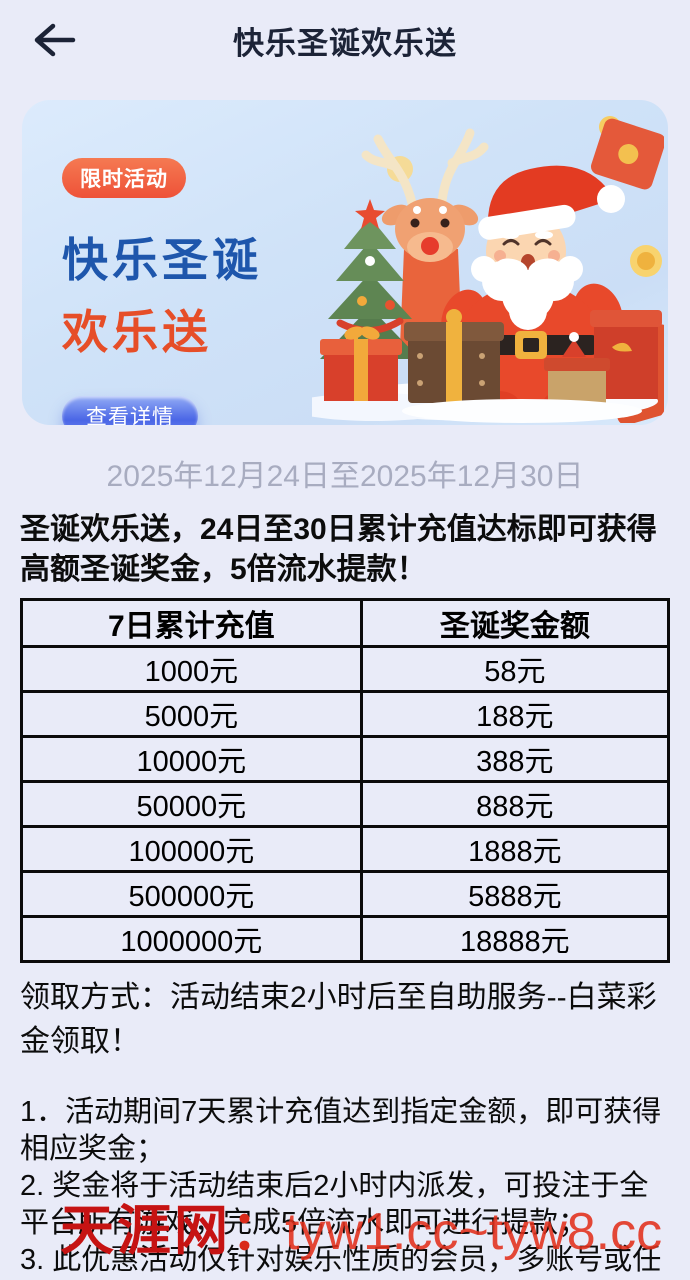  What do you see at coordinates (515, 669) in the screenshot?
I see `bonus-value: 58元` at bounding box center [515, 669].